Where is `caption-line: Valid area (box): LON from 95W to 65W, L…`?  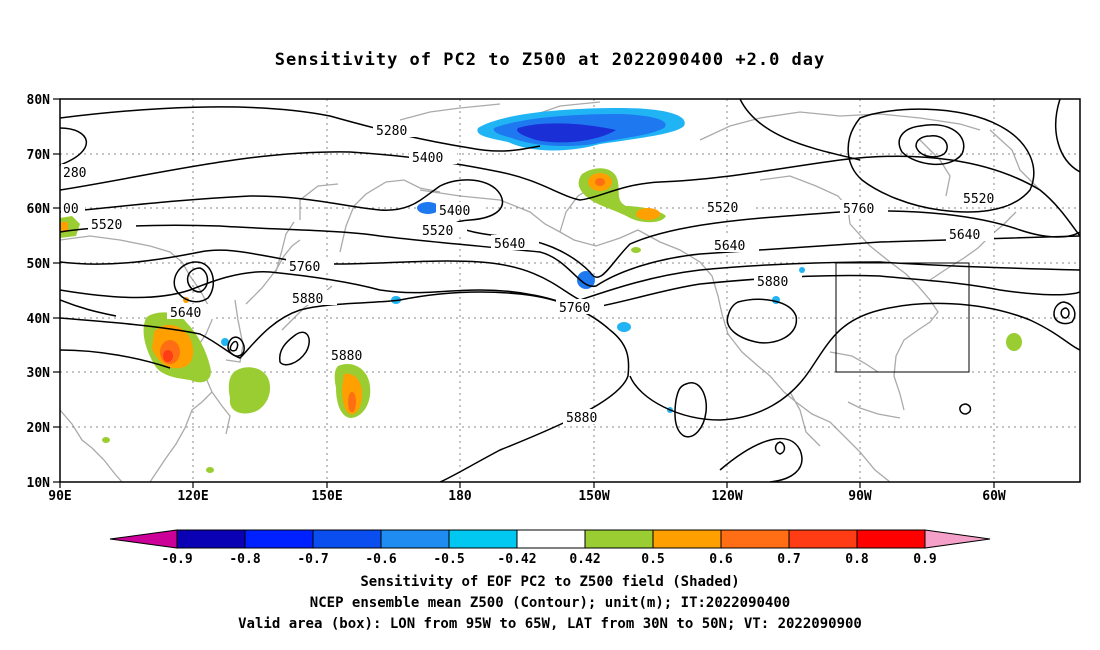
caption-line: Valid area (box): LON from 95W to 65W, L… is located at coordinates (550, 624).